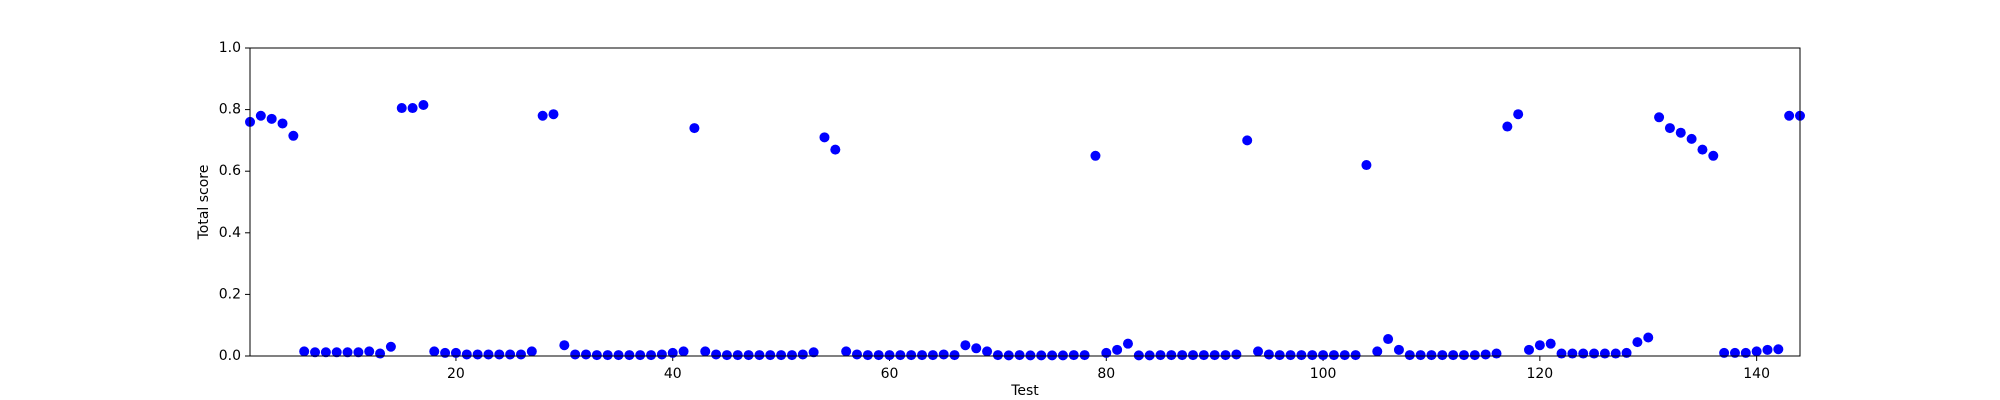 The height and width of the screenshot is (400, 2000). I want to click on x-tick-label: 80, so click(1106, 374).